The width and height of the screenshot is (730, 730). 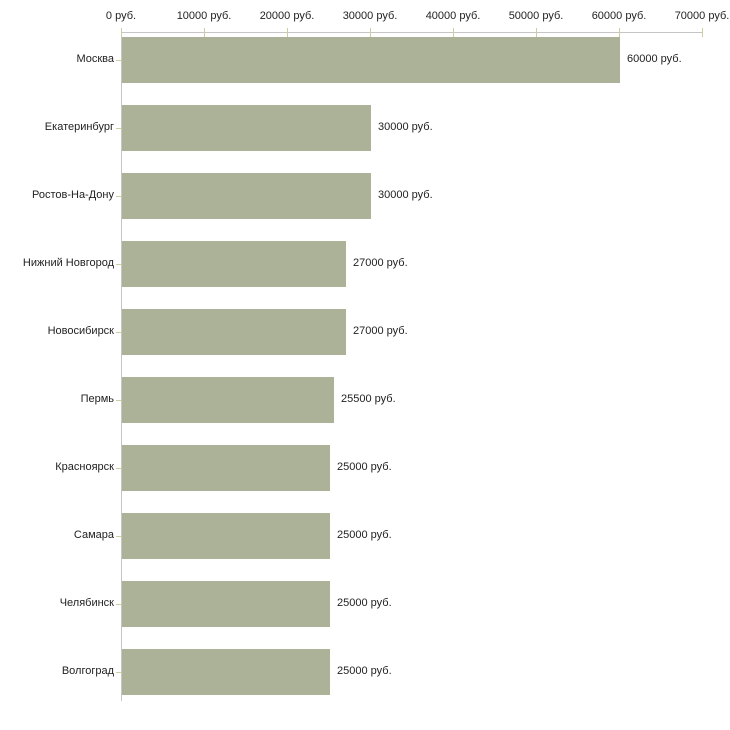 What do you see at coordinates (121, 366) in the screenshot?
I see `y-axis-line` at bounding box center [121, 366].